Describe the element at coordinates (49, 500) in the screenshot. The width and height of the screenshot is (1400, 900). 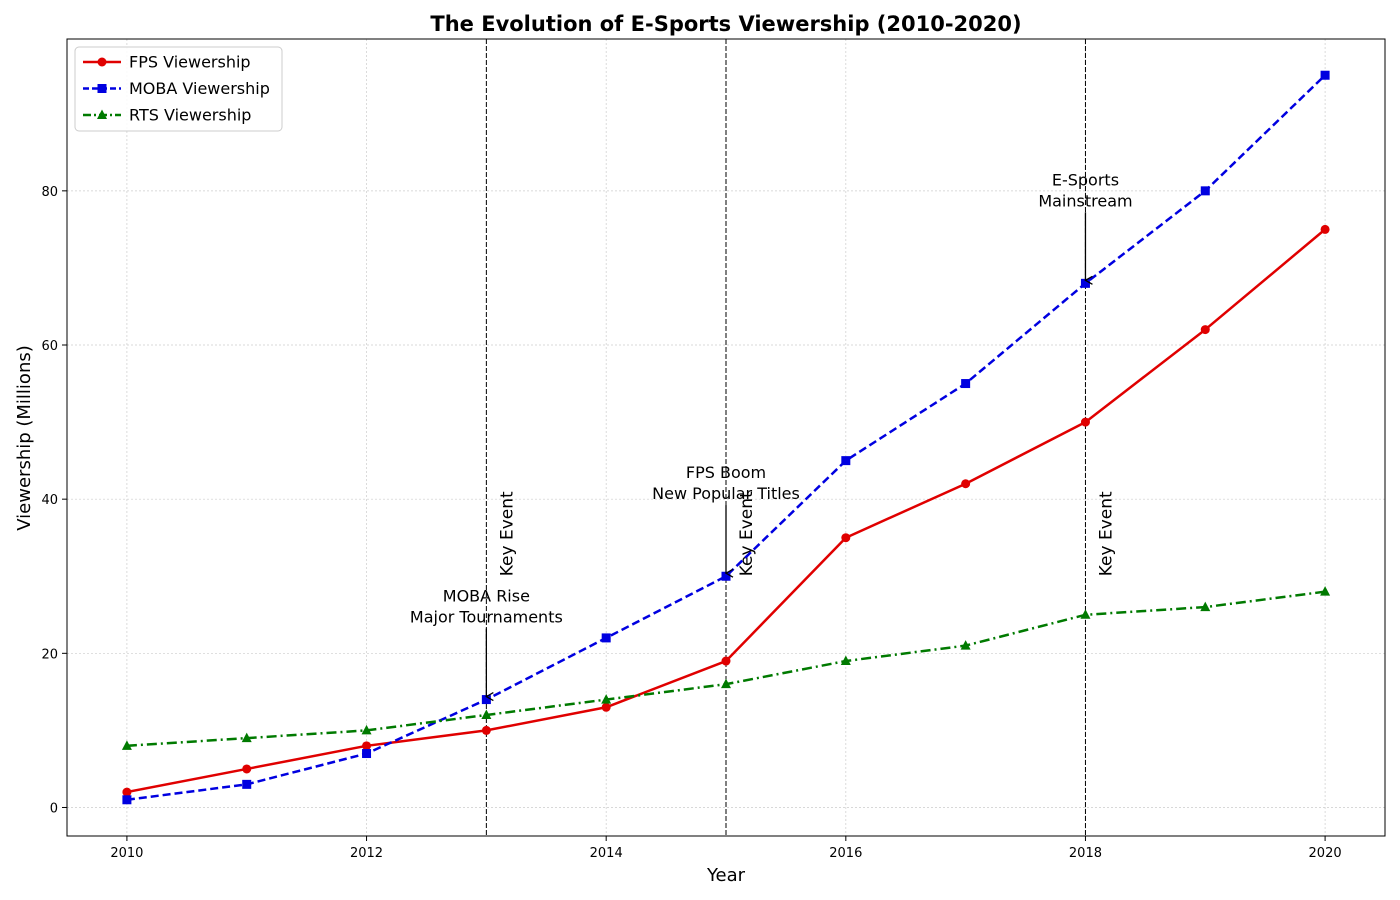
I see `y-tick-label: 40` at that location.